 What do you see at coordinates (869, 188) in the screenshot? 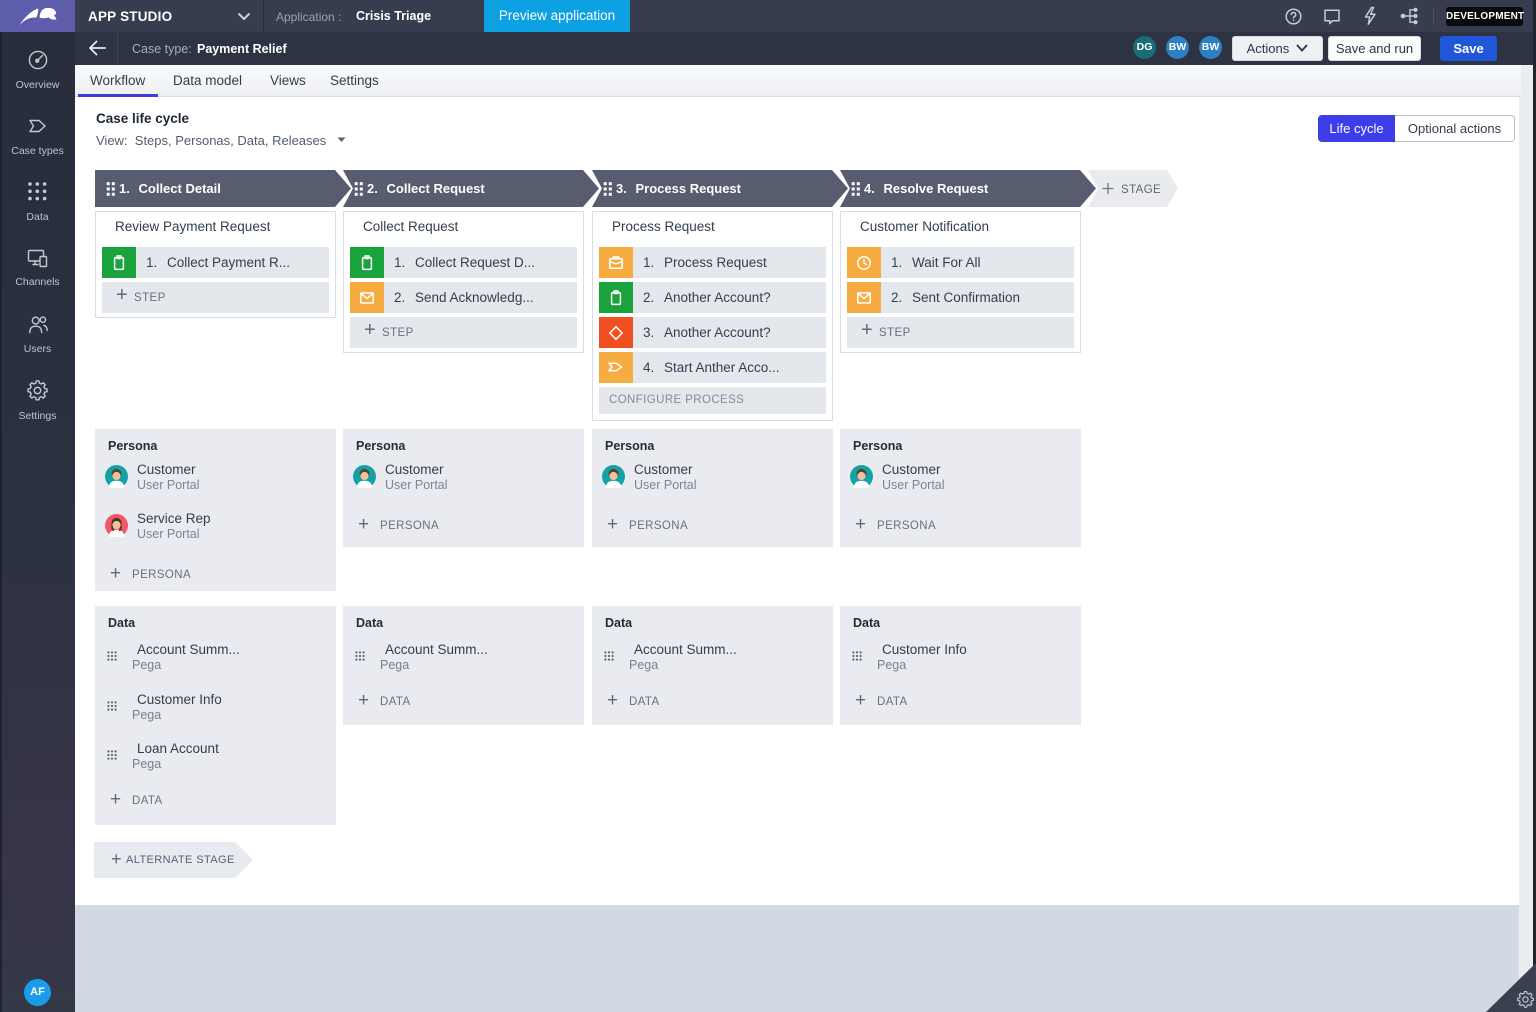
I see `svg-text: 4.` at bounding box center [869, 188].